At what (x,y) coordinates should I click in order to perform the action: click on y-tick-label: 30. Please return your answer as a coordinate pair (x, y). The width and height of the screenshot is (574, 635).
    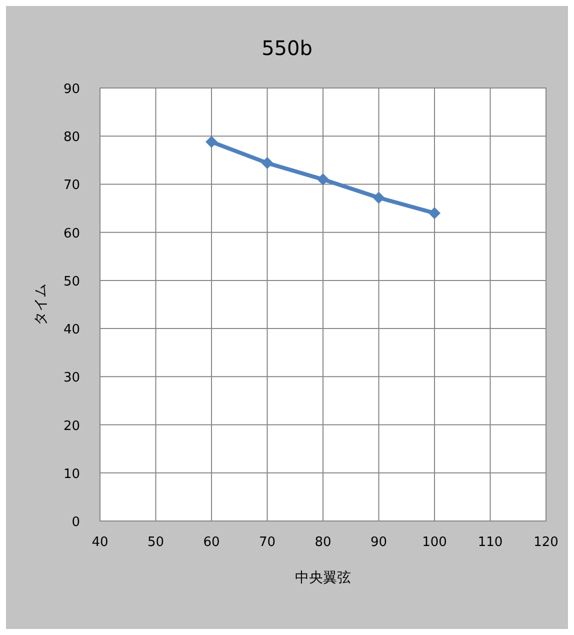
    Looking at the image, I should click on (71, 378).